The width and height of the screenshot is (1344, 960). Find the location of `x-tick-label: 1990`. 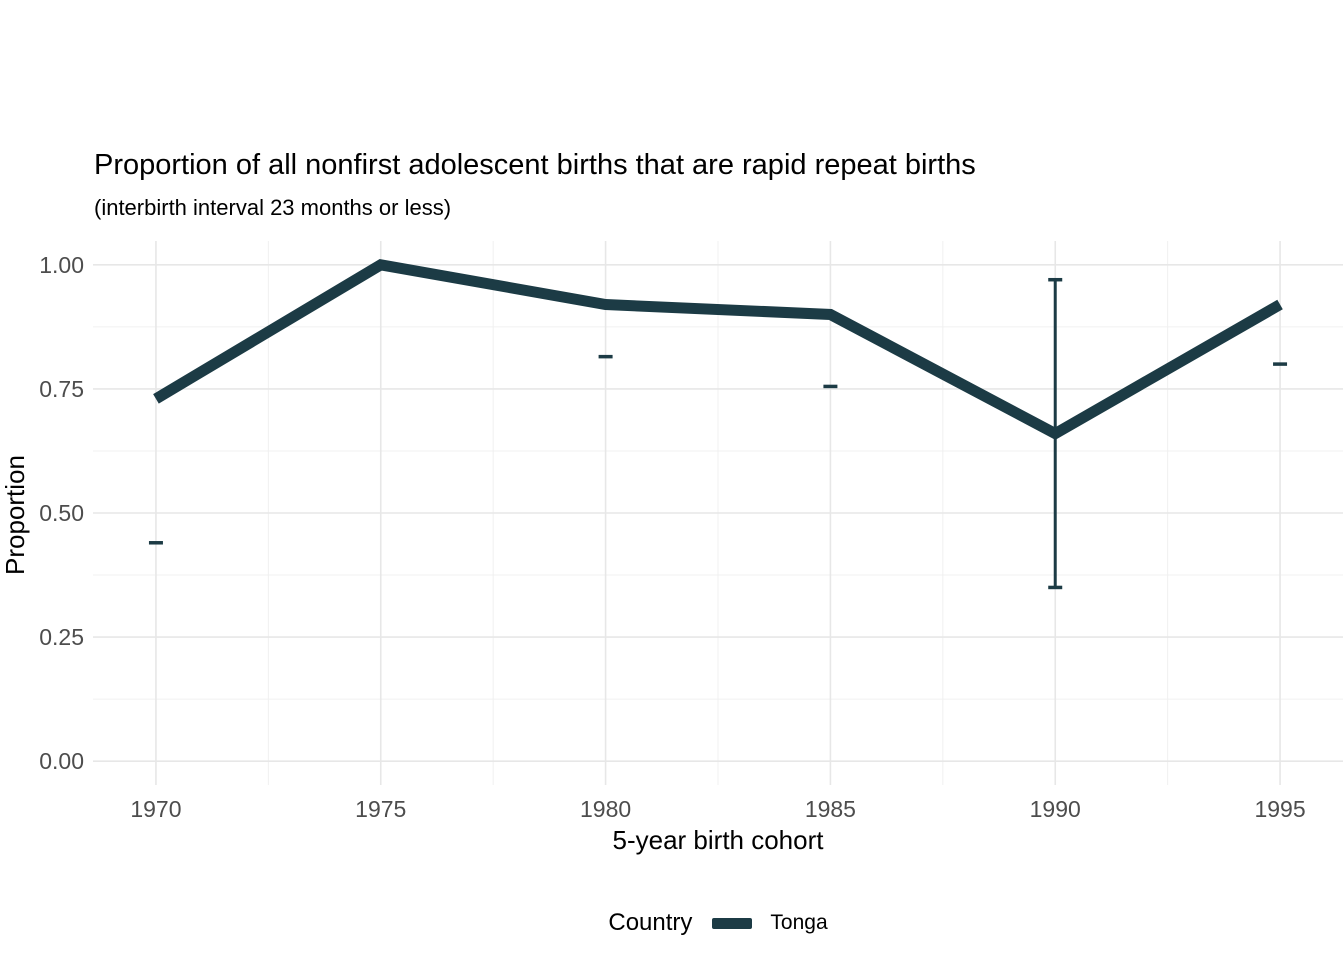

x-tick-label: 1990 is located at coordinates (1055, 809).